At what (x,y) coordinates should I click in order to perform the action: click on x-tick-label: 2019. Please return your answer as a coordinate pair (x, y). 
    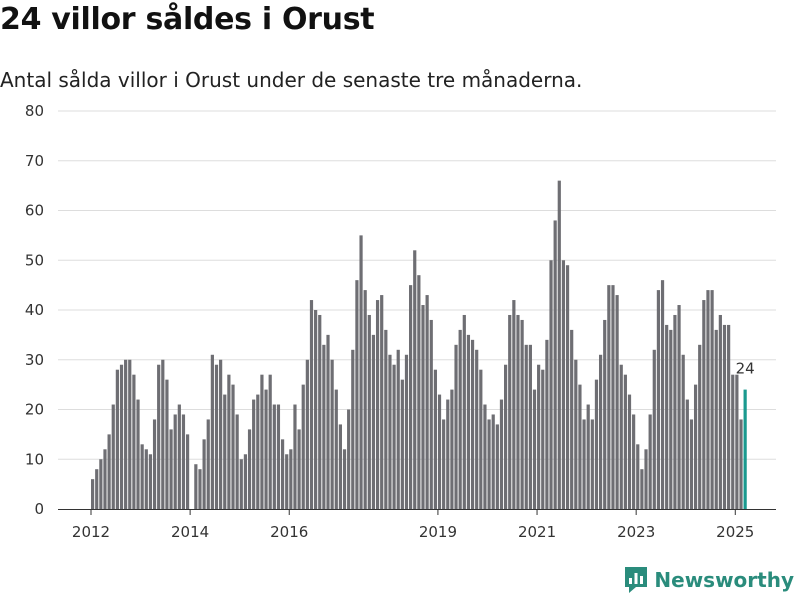
    Looking at the image, I should click on (438, 532).